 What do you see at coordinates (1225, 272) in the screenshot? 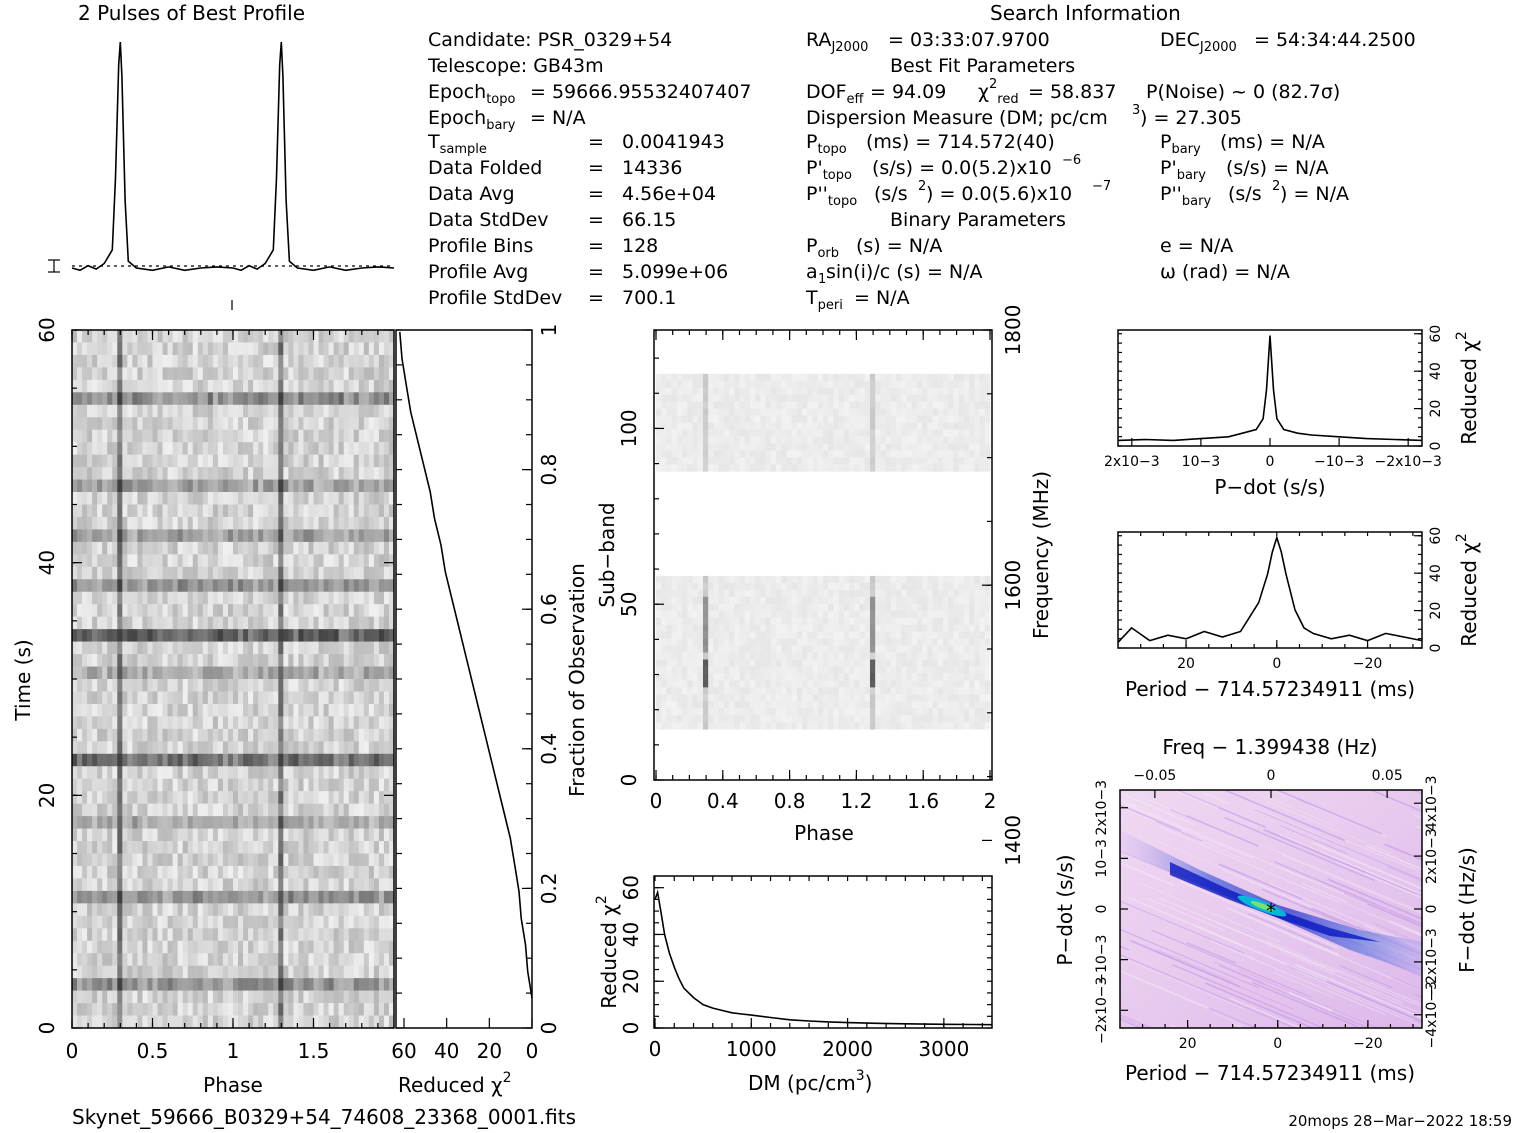
I see `omega-line: ω (rad) = N/A` at bounding box center [1225, 272].